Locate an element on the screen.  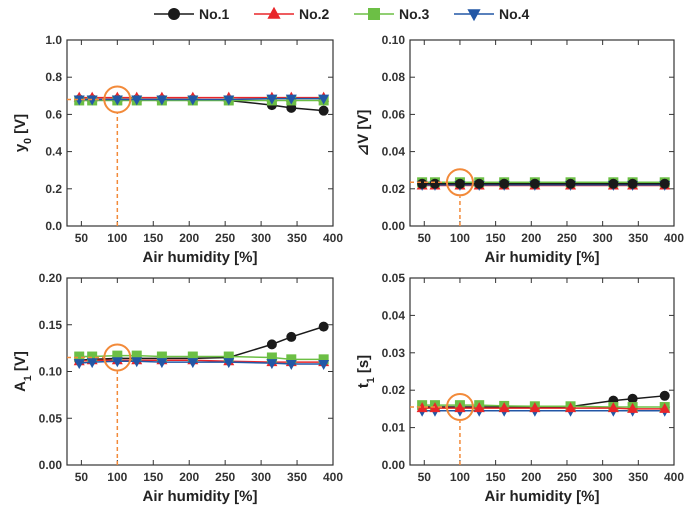
y-axis-title: ⊿V [V] is located at coordinates (363, 133).